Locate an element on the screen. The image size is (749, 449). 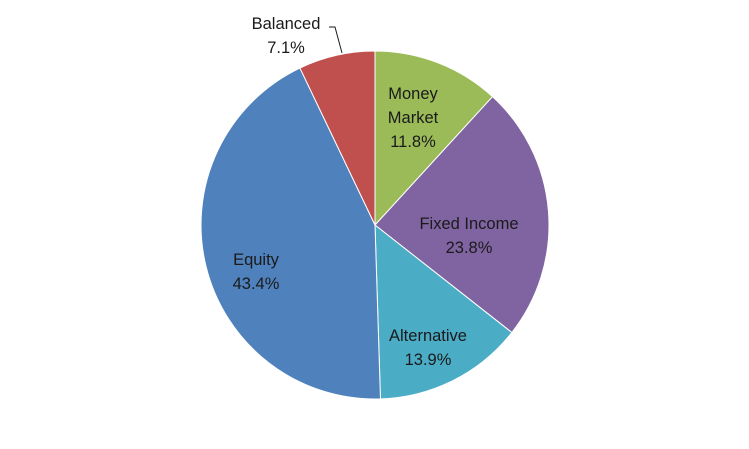
slice-name-label: Money is located at coordinates (413, 94).